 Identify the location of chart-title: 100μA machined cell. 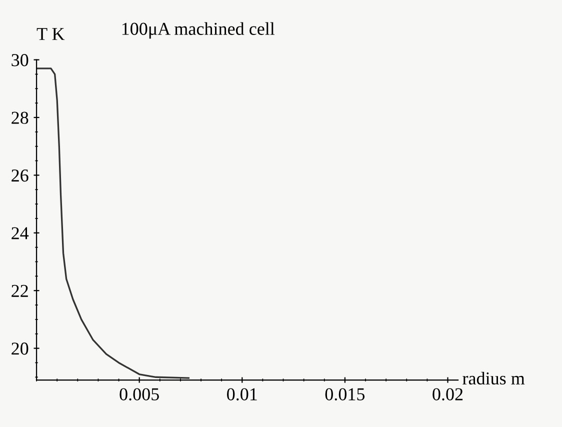
(198, 30).